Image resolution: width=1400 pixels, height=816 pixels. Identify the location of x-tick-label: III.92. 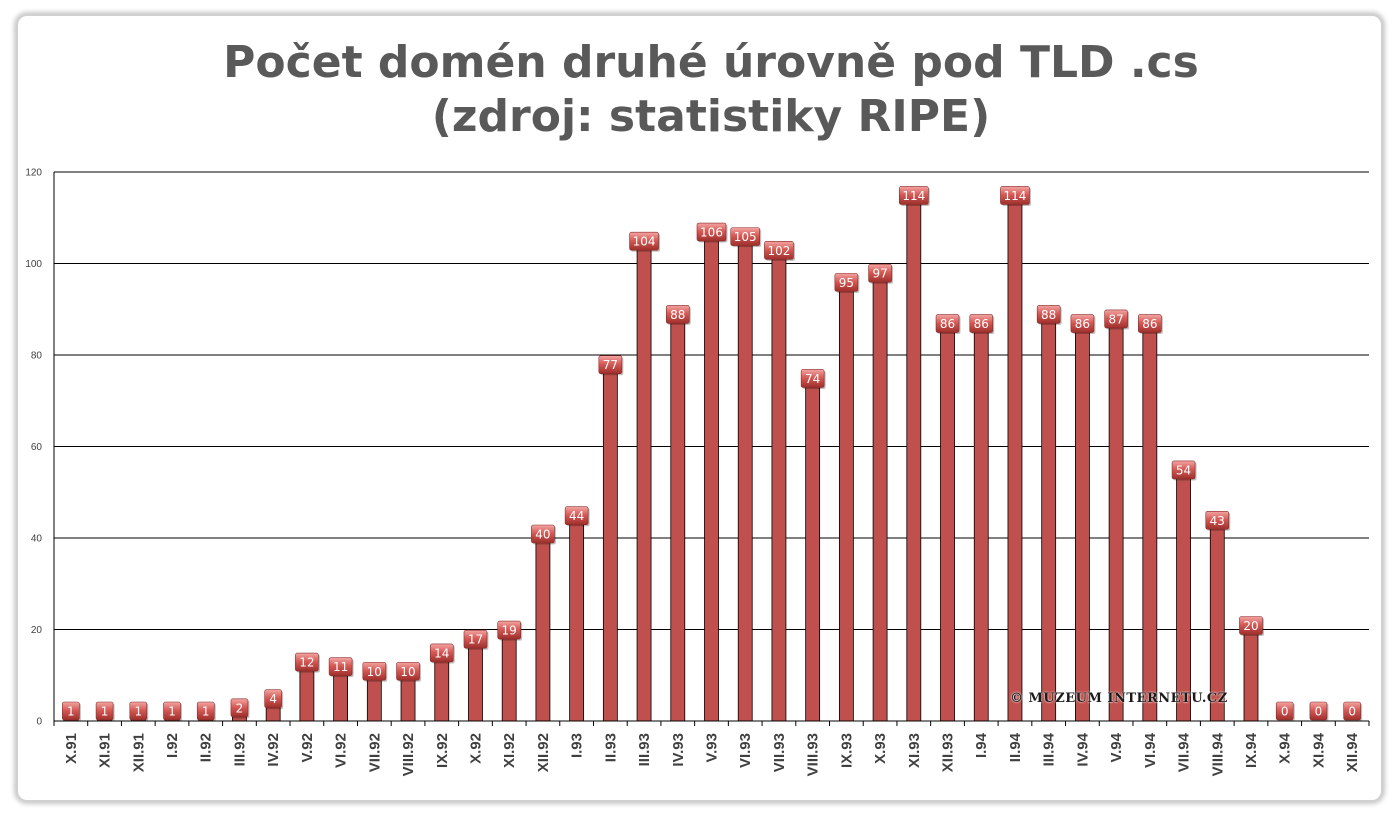
(239, 749).